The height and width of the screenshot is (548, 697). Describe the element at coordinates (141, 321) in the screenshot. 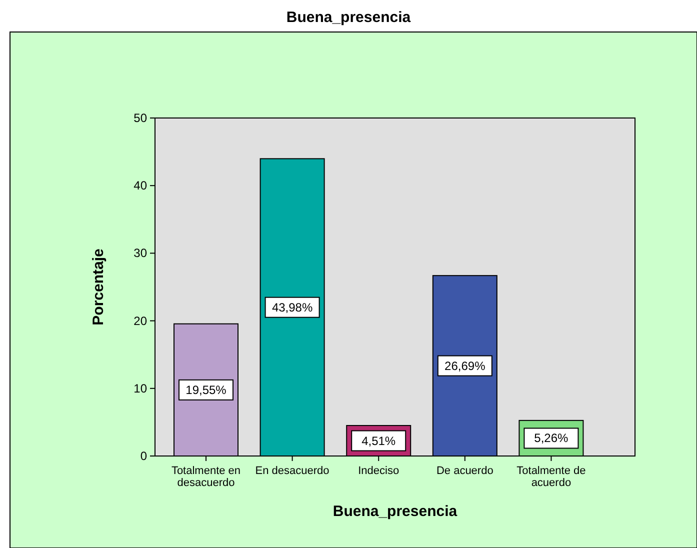

I see `y-tick-label: 20` at that location.